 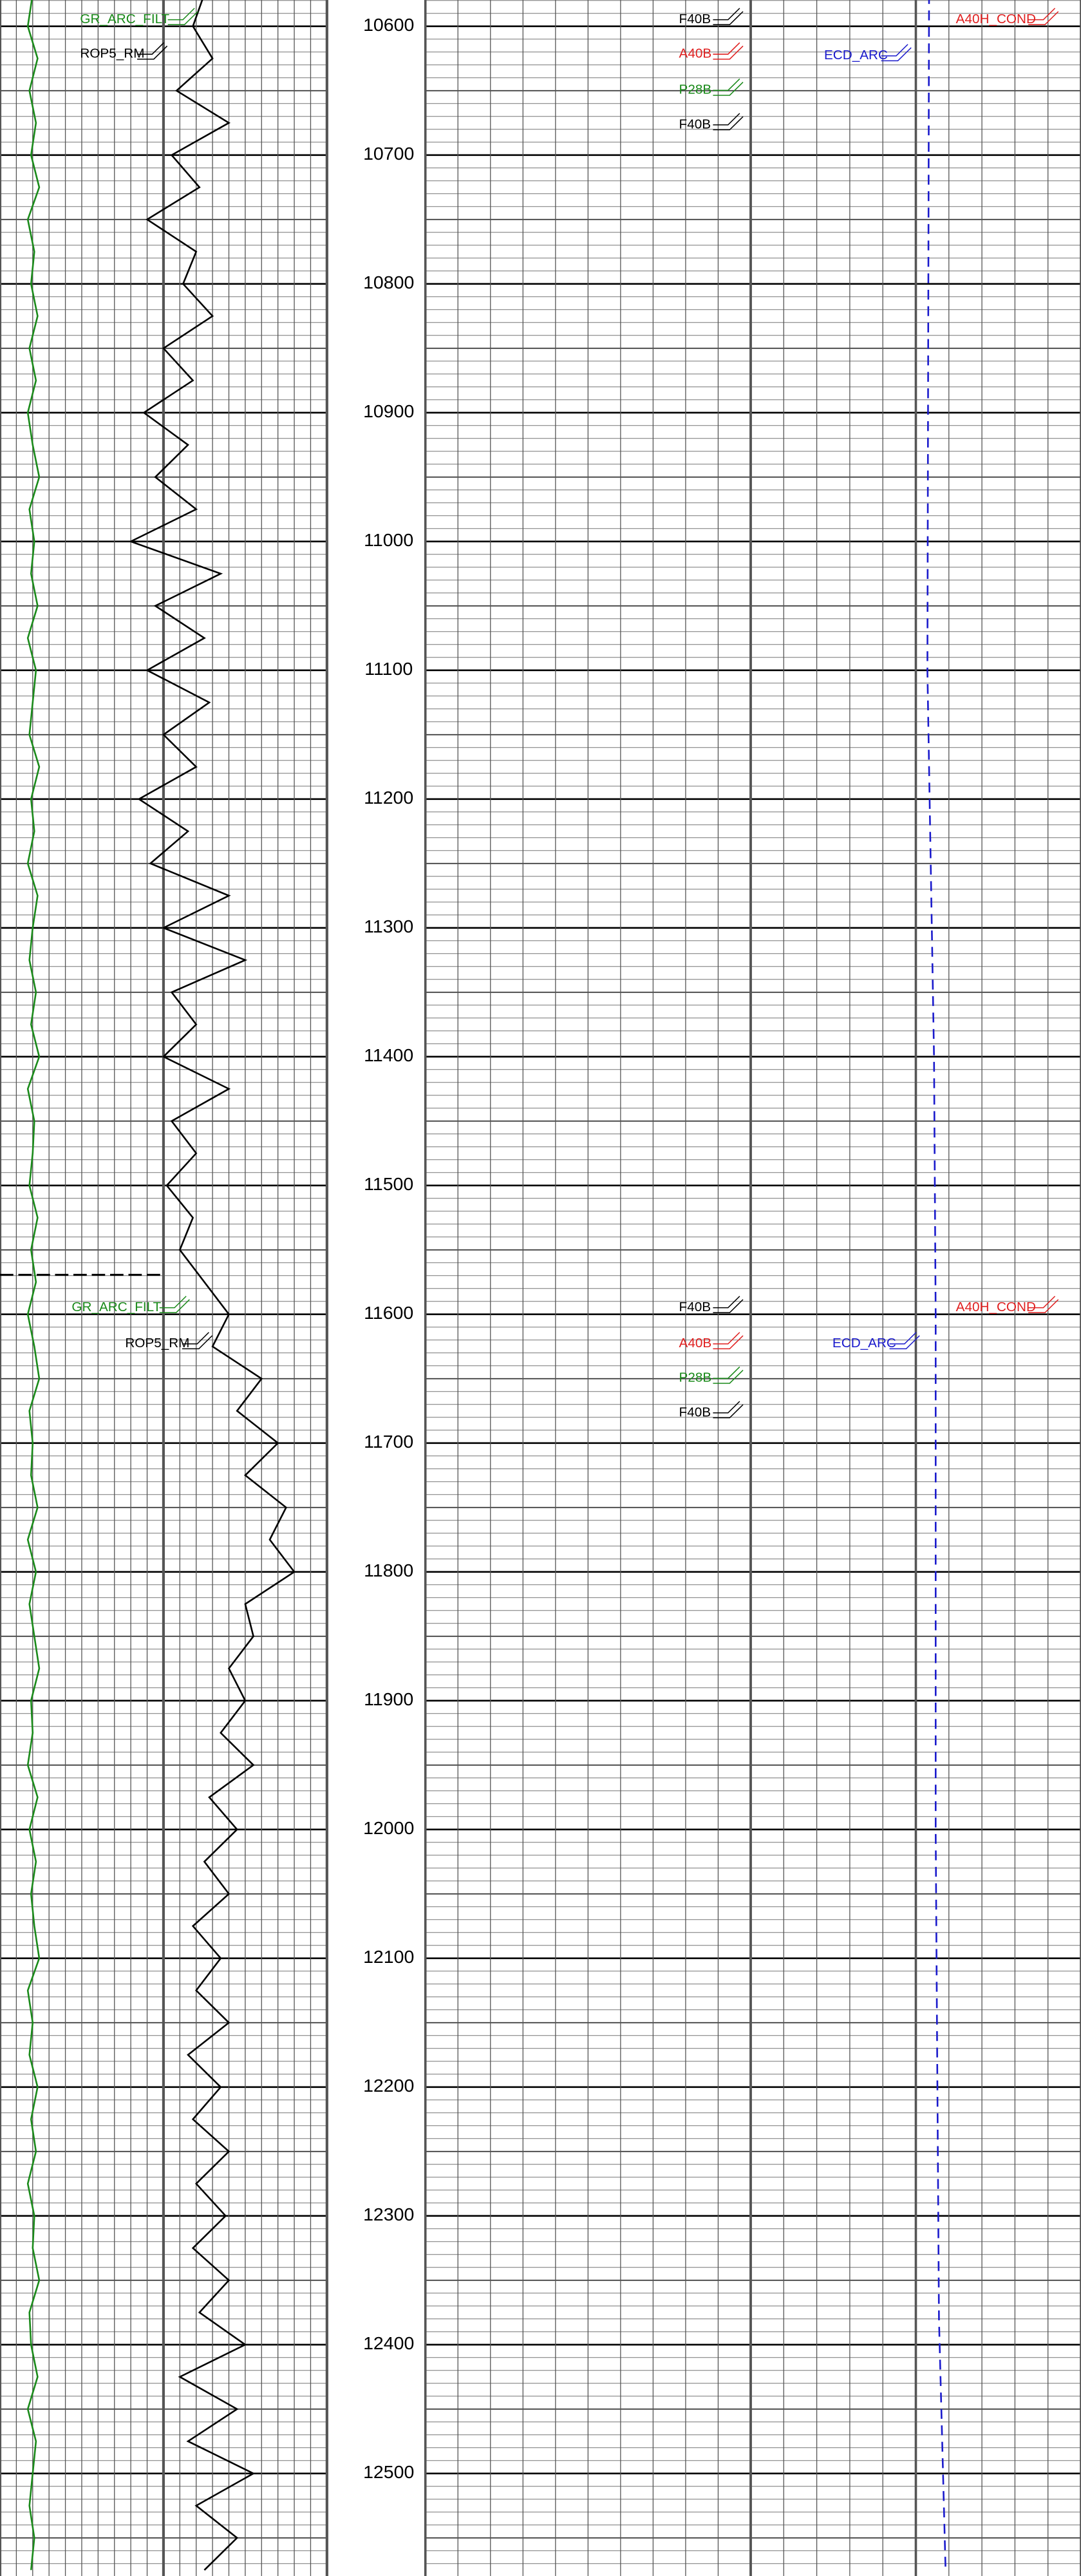 I want to click on depth-label: 11100, so click(x=388, y=668).